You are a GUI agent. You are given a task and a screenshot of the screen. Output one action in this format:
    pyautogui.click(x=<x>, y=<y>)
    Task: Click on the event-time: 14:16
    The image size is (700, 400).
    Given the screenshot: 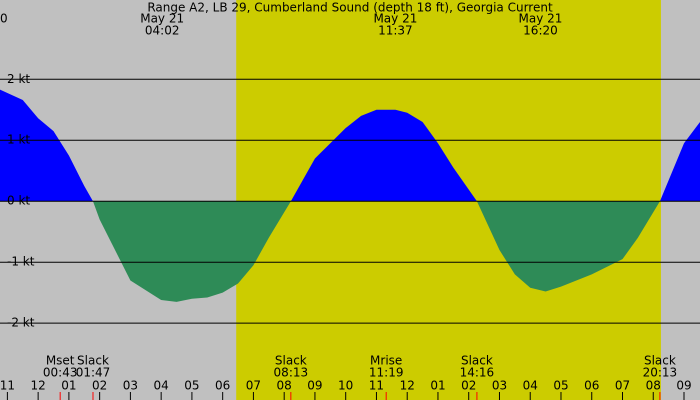 What is the action you would take?
    pyautogui.click(x=477, y=373)
    